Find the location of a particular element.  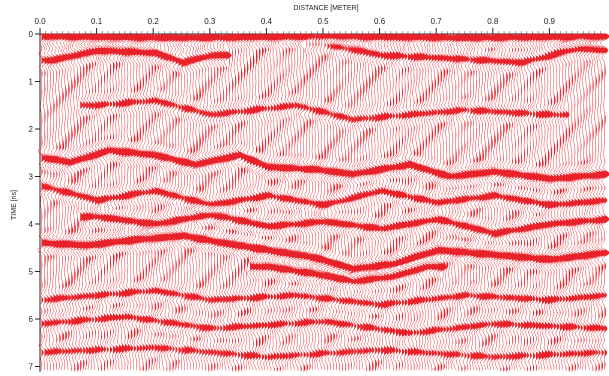

x-axis-title: DISTANCE [METER] is located at coordinates (325, 8).